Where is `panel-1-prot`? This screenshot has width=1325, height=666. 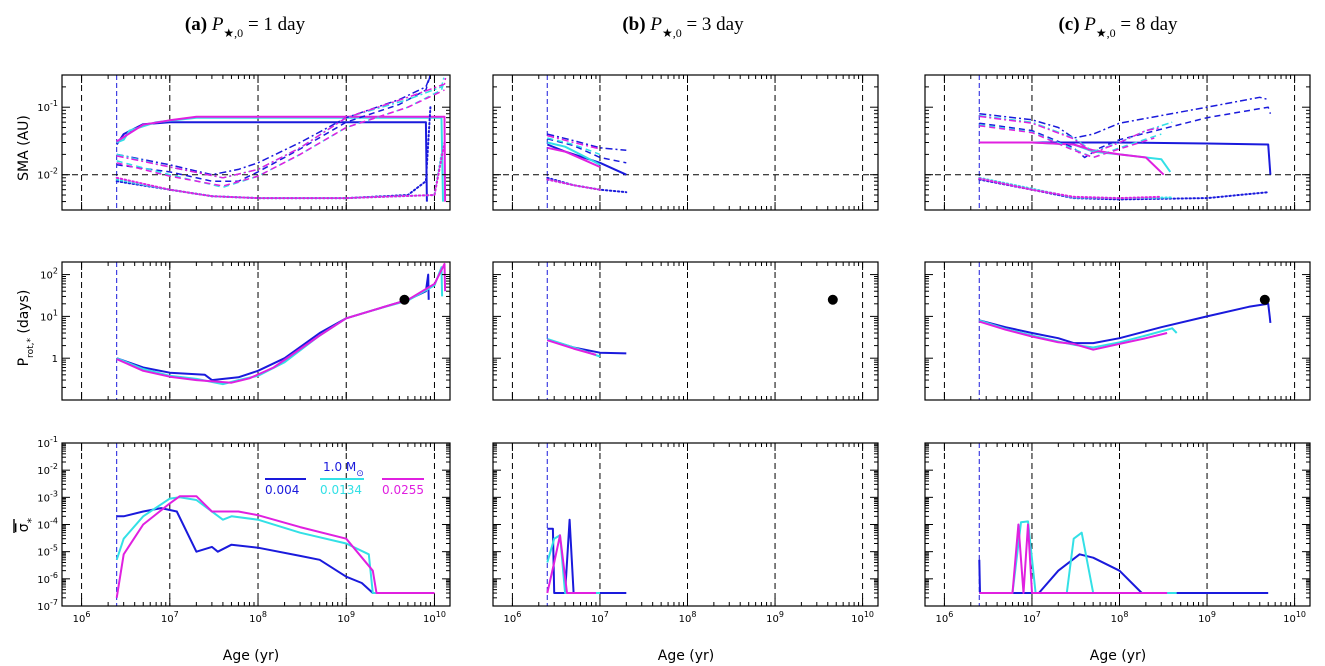
panel-1-prot is located at coordinates (685, 331).